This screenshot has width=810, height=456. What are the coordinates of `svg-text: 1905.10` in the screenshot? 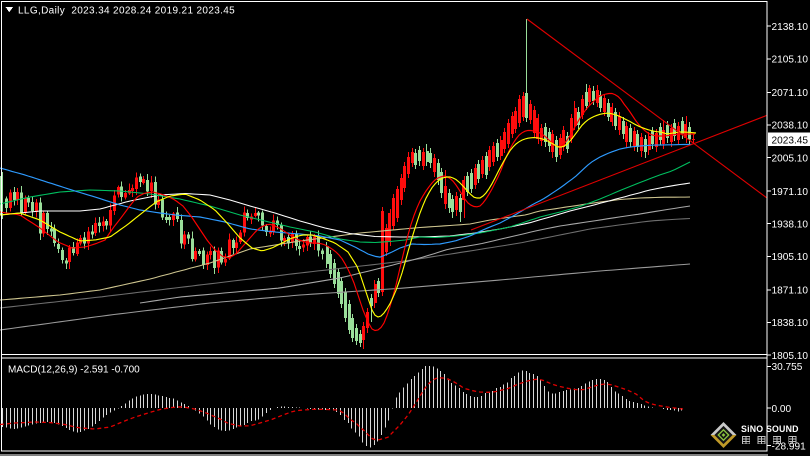 It's located at (790, 257).